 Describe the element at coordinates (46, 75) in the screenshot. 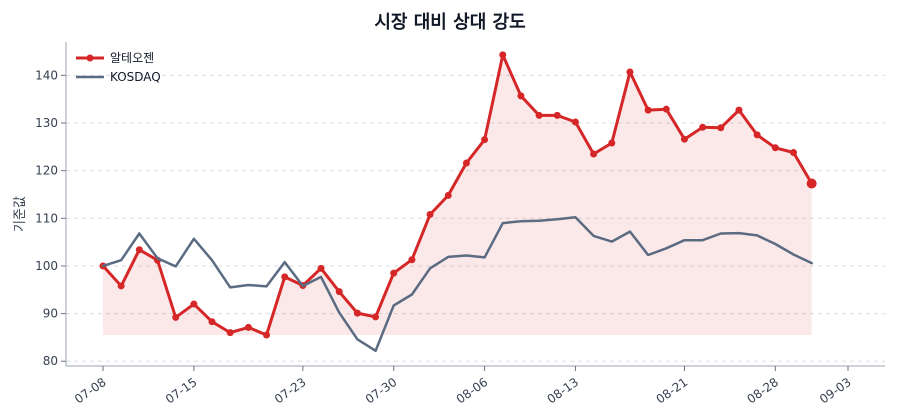

I see `y-tick-label: 140` at that location.